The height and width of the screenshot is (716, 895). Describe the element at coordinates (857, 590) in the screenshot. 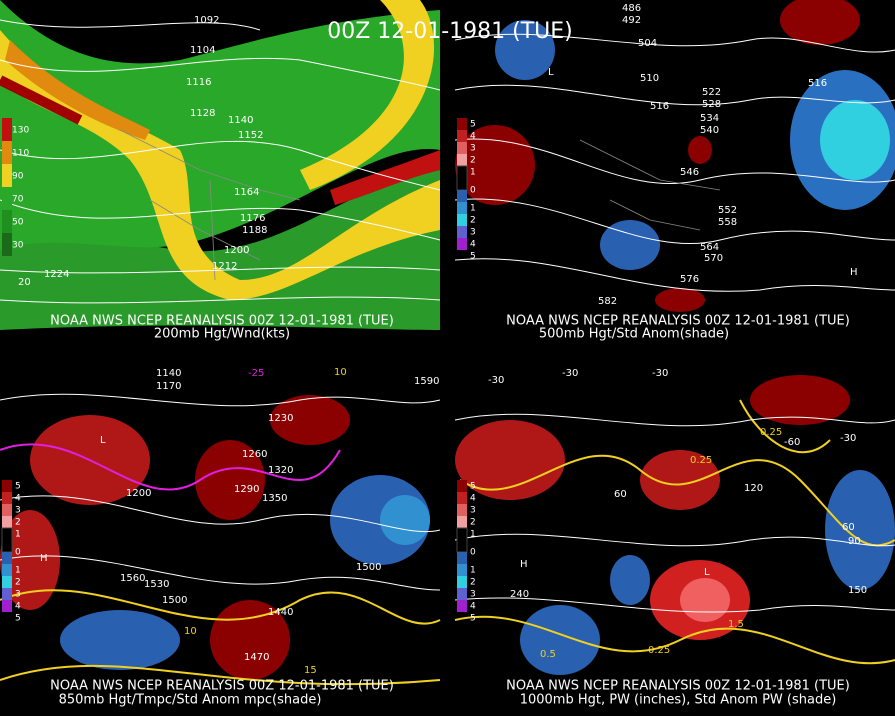

I see `contour-label: 150` at that location.